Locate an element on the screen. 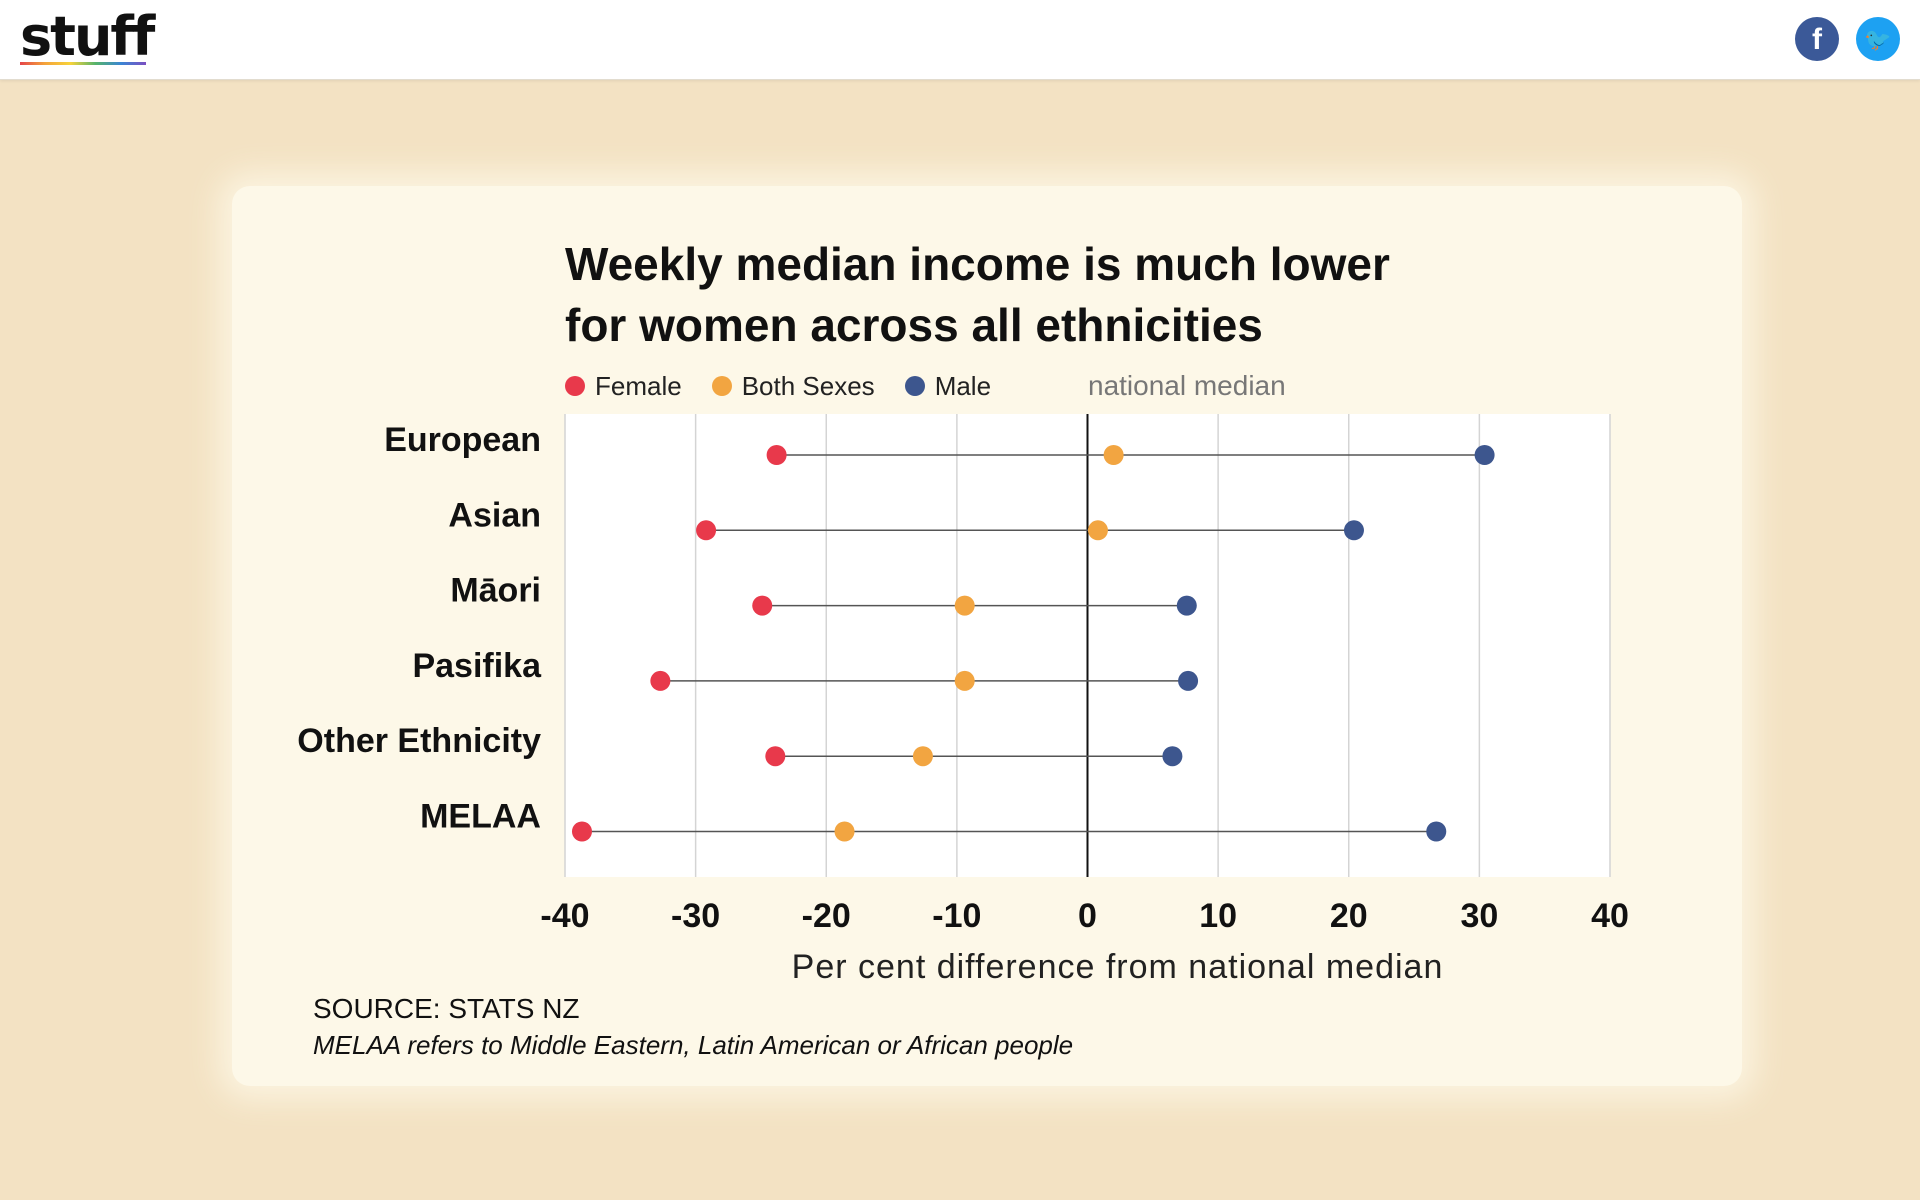 The width and height of the screenshot is (1920, 1200). legend-label-both-sexes: Both Sexes is located at coordinates (808, 385).